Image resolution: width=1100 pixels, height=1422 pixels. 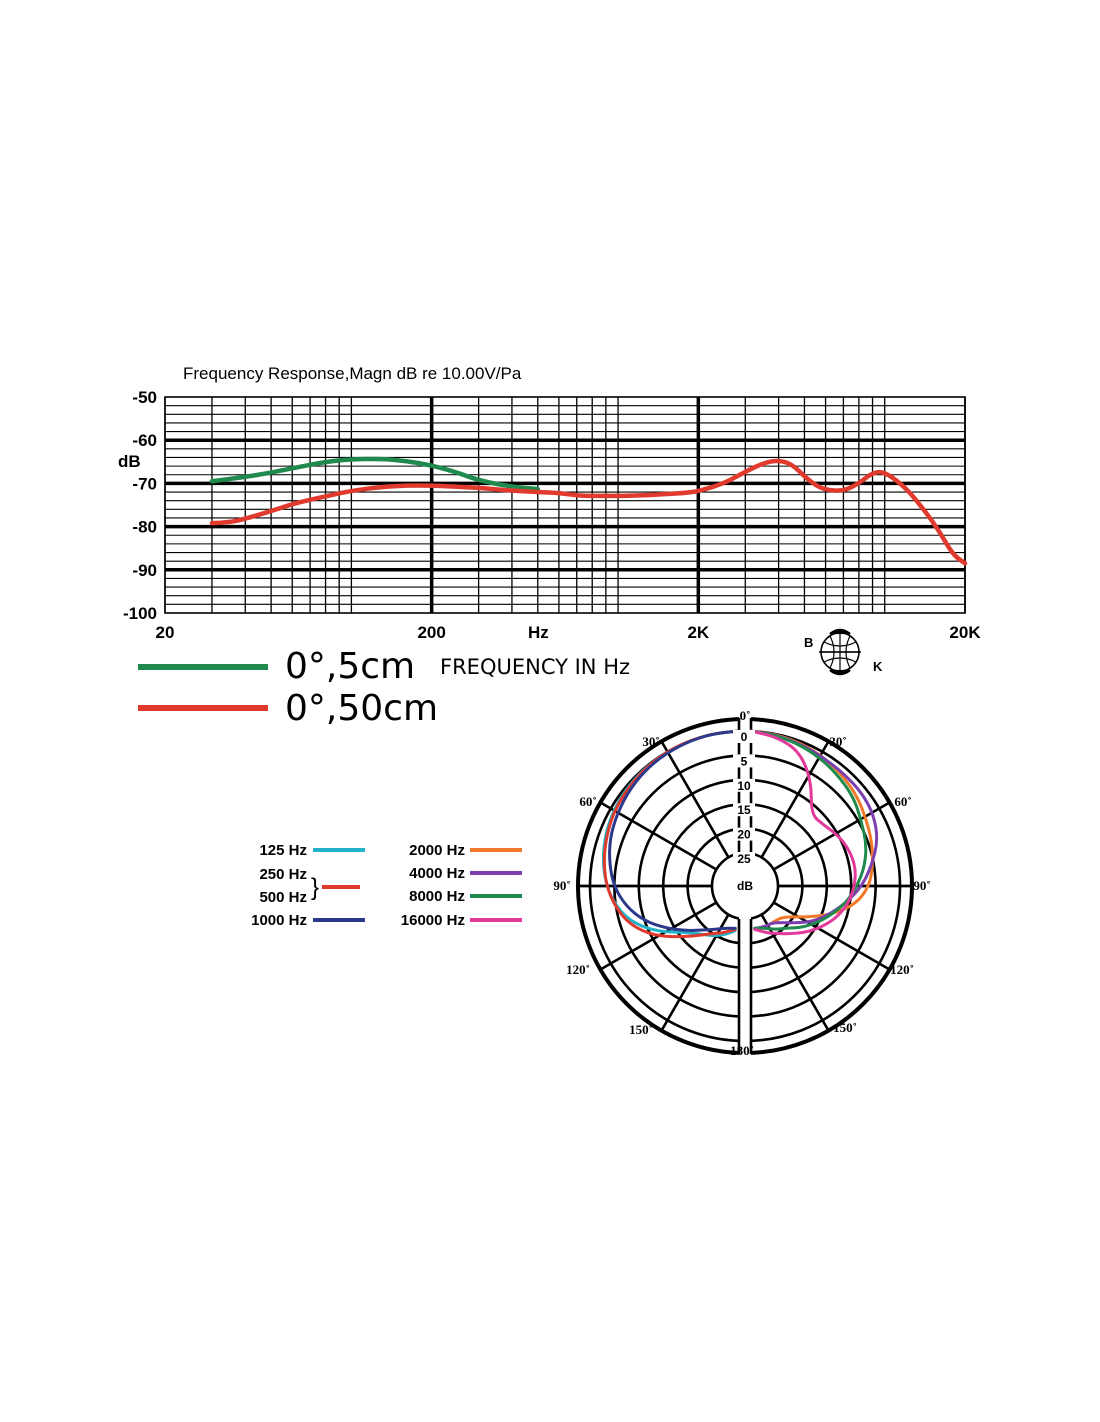 I want to click on legend-label-2000hz: 2000 Hz, so click(x=437, y=850).